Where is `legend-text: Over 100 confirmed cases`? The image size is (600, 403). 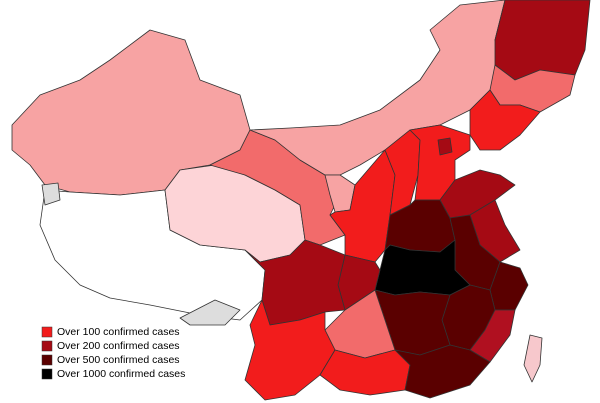
legend-text: Over 100 confirmed cases is located at coordinates (118, 332).